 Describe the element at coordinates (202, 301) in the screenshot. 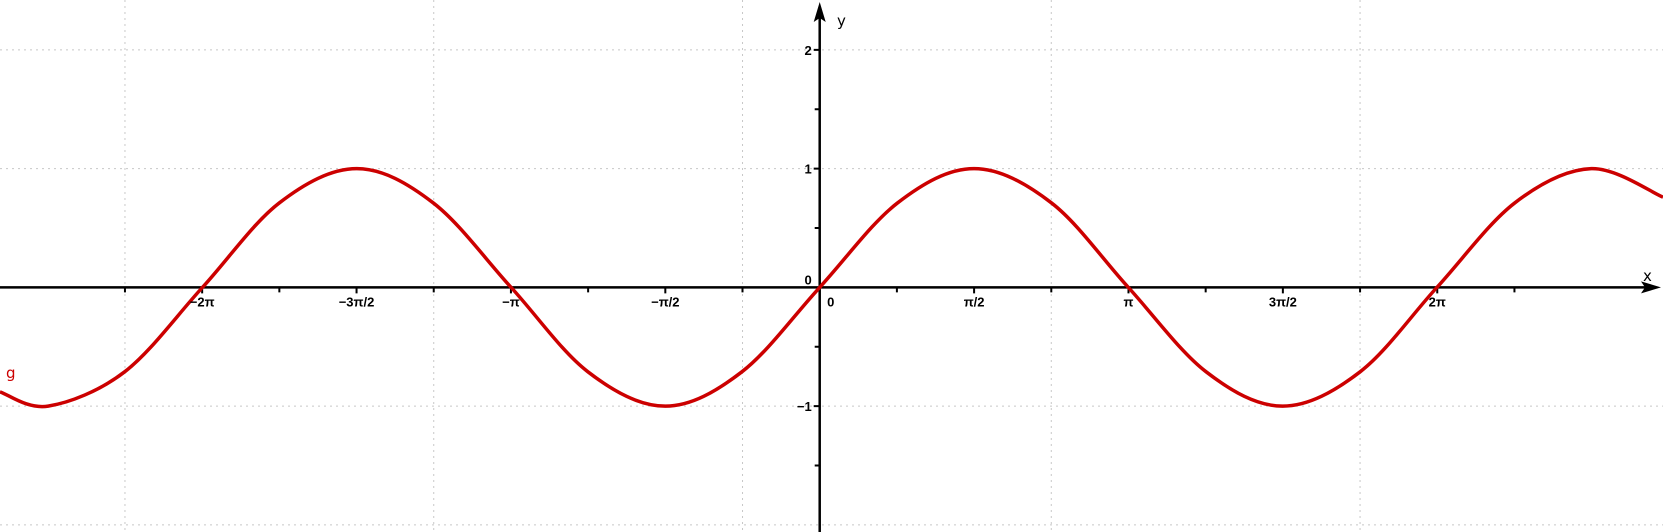

I see `x-tick-label: −2π` at that location.